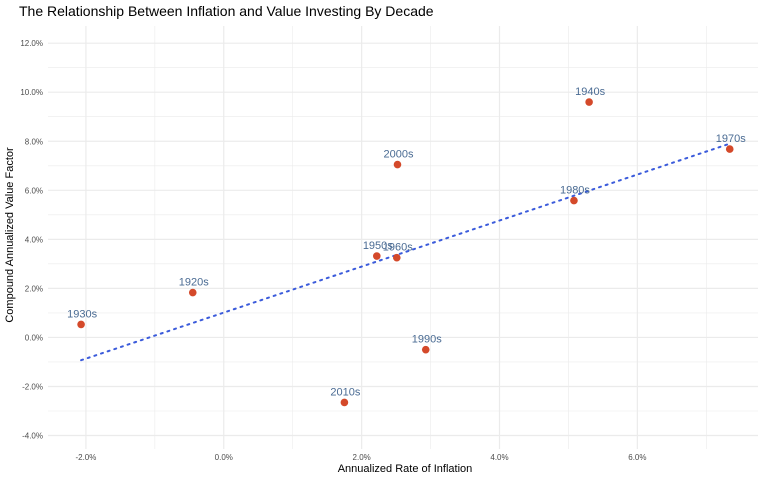 This screenshot has height=480, width=768. Describe the element at coordinates (34, 337) in the screenshot. I see `y-tick-label: 0.0%` at that location.